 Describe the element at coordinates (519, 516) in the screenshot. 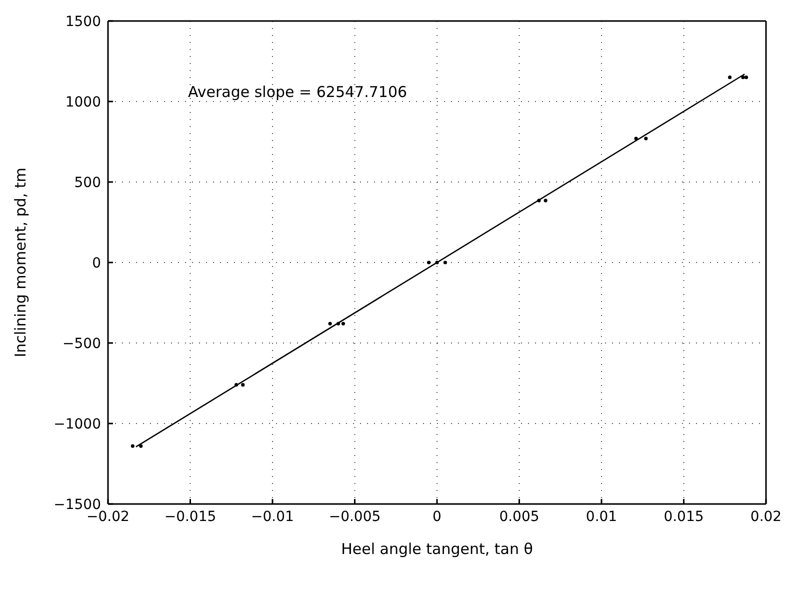

I see `x-tick-label: 0.005` at that location.